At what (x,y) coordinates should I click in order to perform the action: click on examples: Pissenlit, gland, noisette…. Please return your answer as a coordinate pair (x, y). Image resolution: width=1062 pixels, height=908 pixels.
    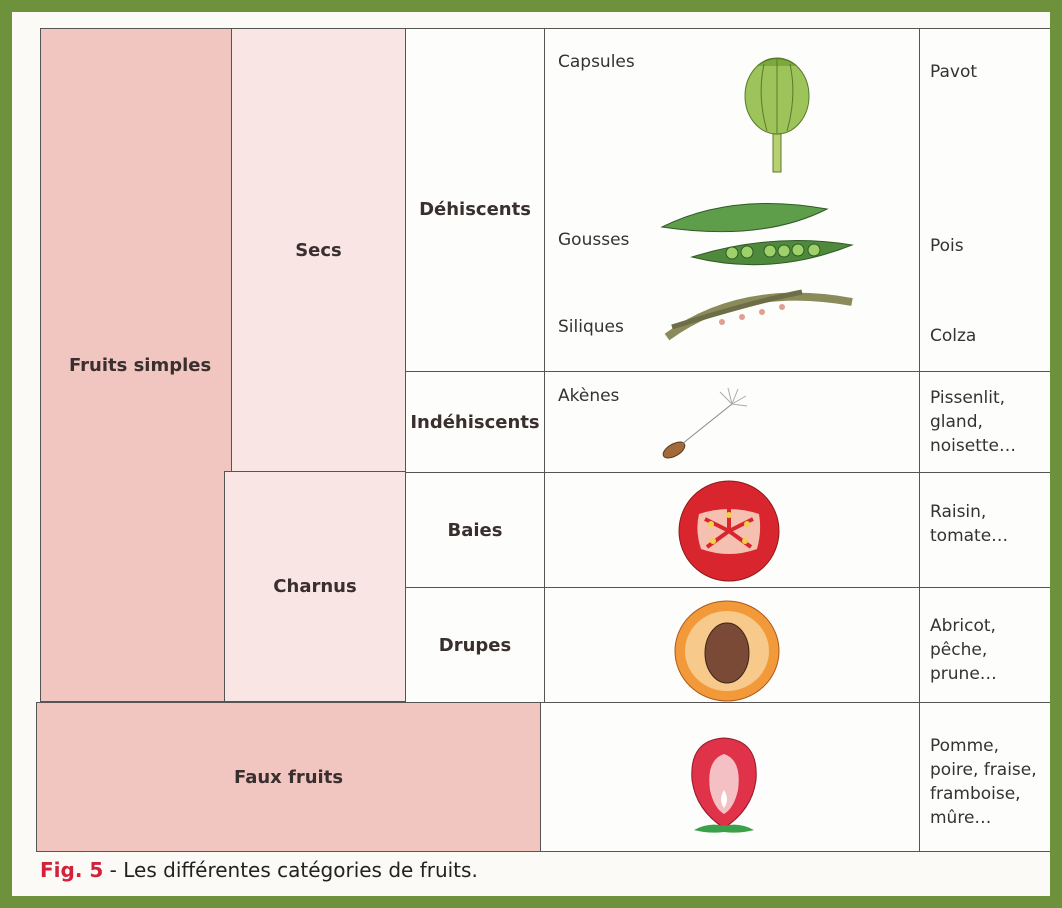
    Looking at the image, I should click on (973, 422).